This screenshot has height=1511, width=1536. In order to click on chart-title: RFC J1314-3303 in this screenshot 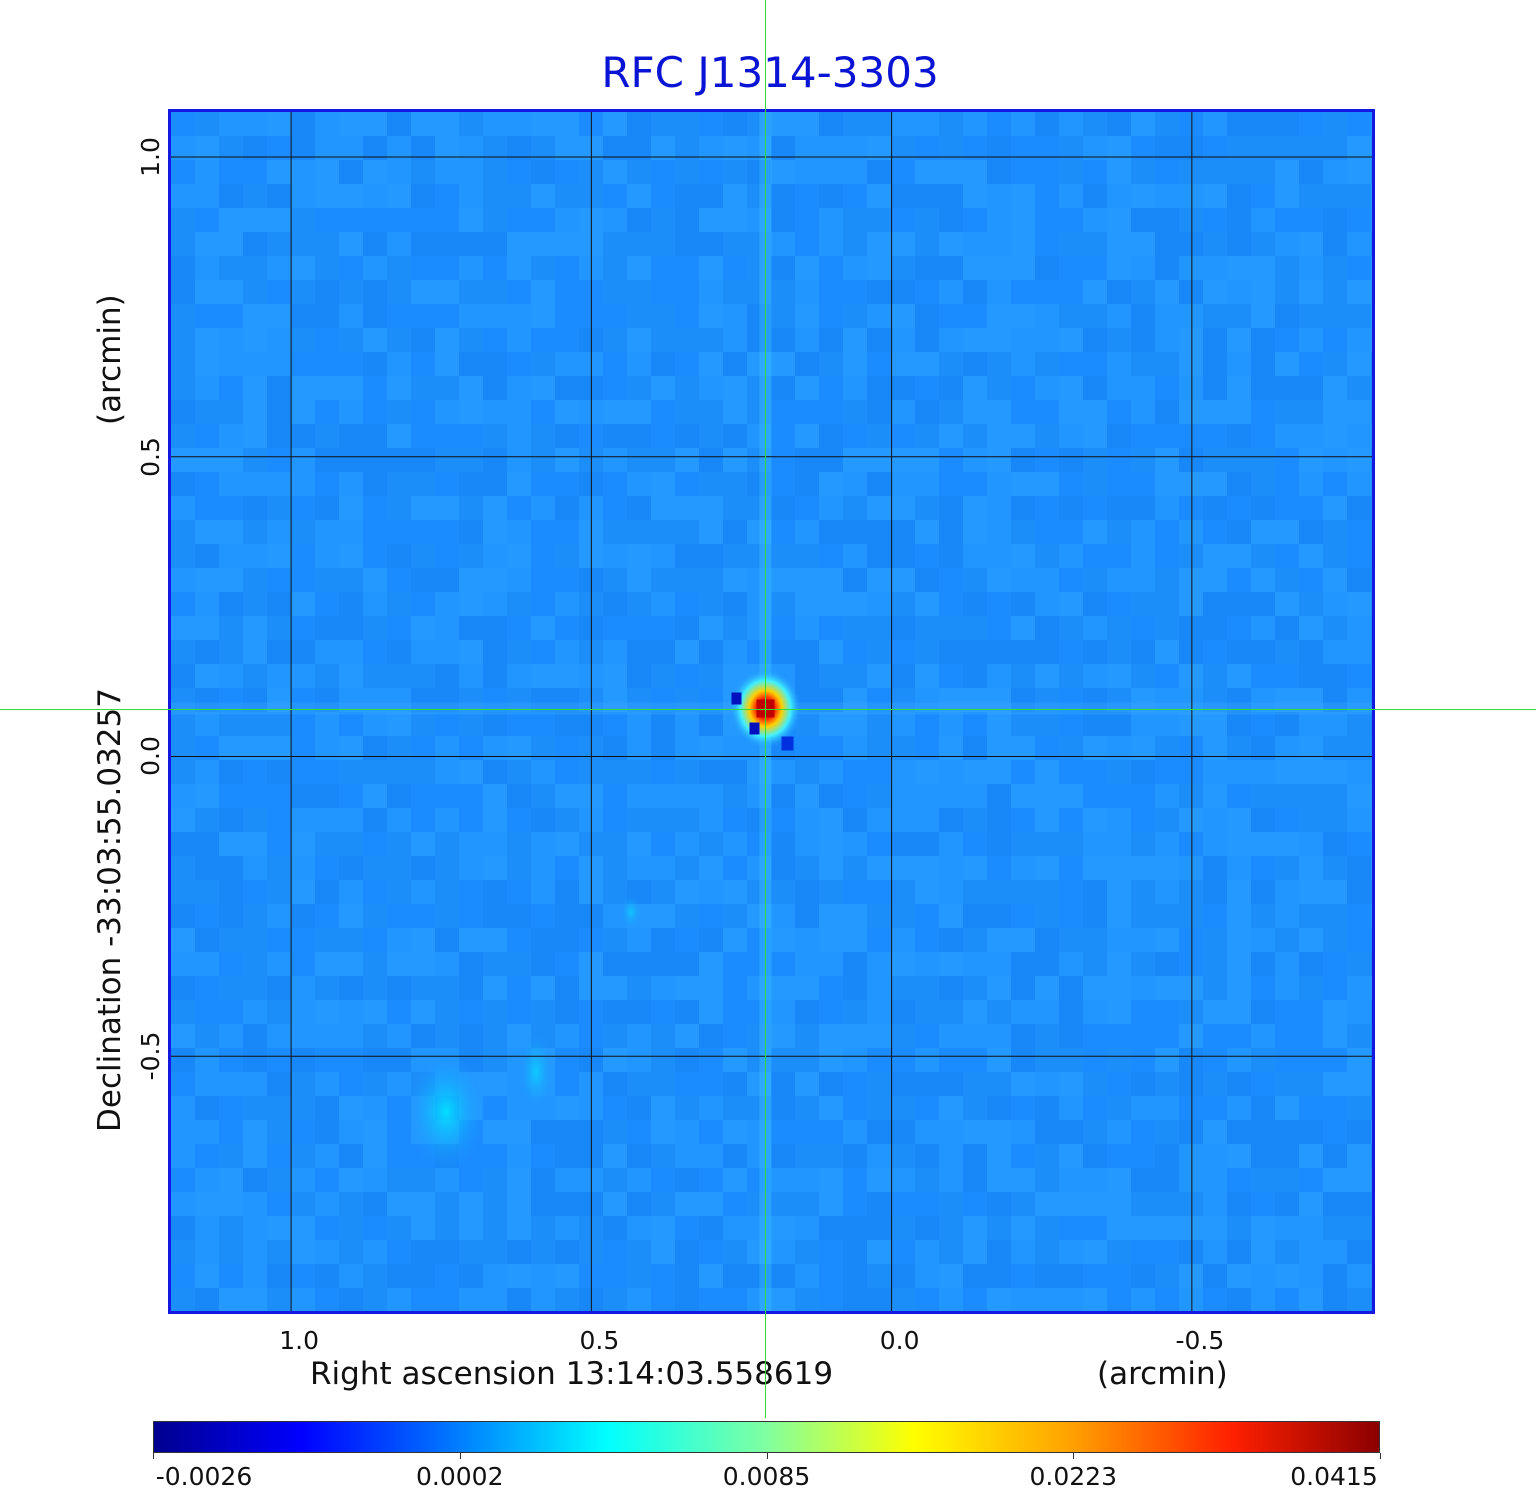, I will do `click(770, 72)`.